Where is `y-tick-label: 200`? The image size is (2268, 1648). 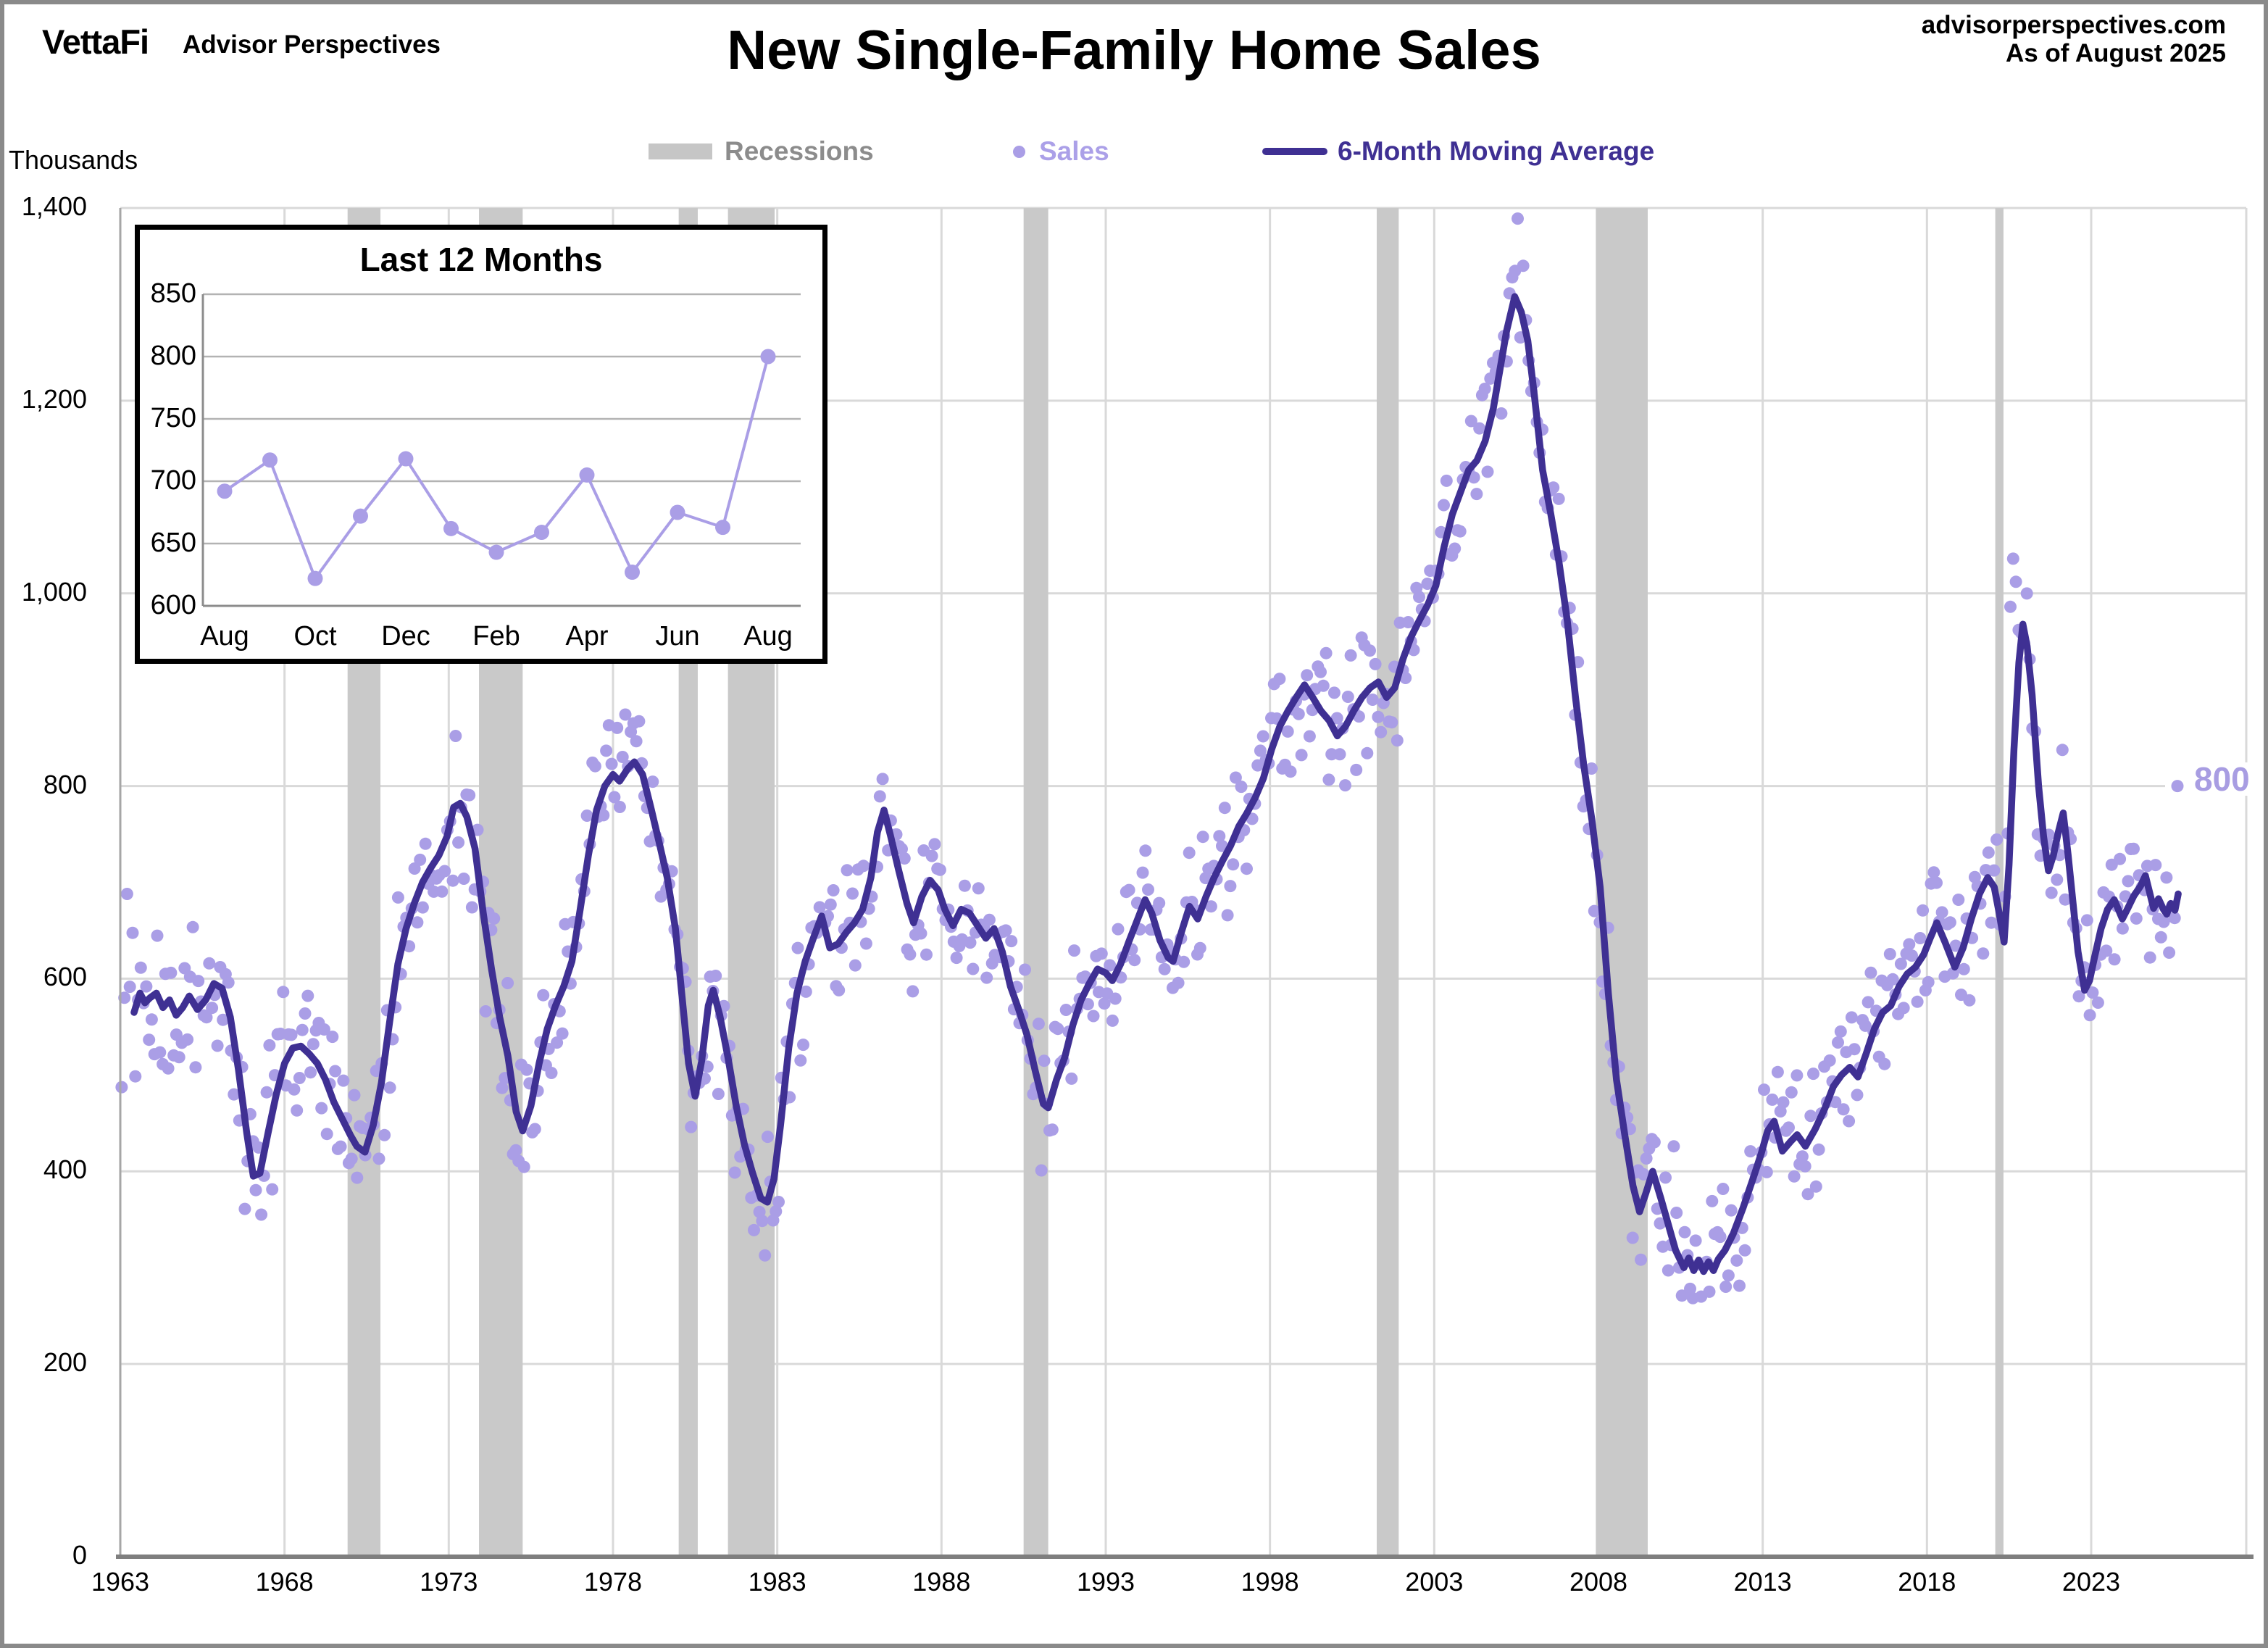
y-tick-label: 200 is located at coordinates (65, 1362).